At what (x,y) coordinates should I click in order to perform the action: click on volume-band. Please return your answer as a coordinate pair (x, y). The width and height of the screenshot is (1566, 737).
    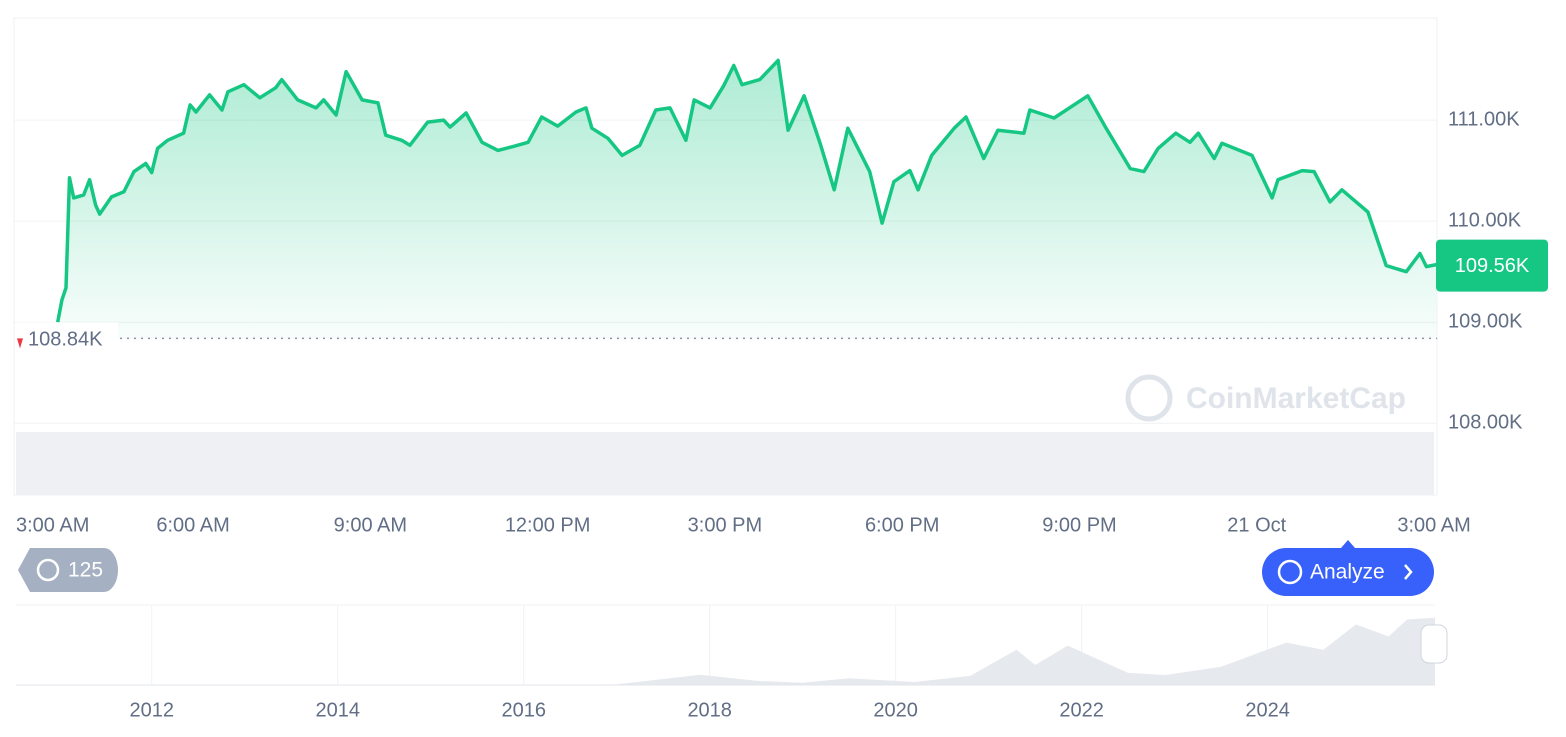
    Looking at the image, I should click on (725, 463).